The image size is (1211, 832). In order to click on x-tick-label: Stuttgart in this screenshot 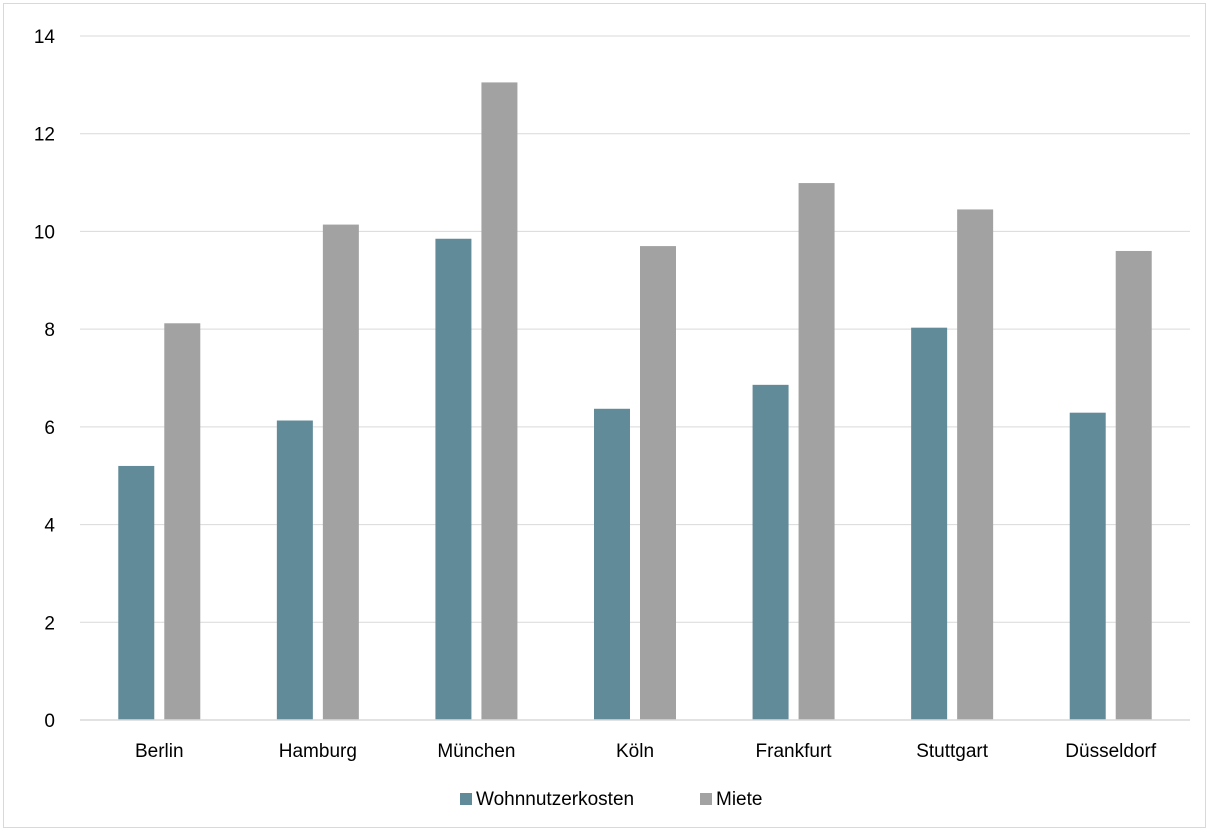, I will do `click(952, 751)`.